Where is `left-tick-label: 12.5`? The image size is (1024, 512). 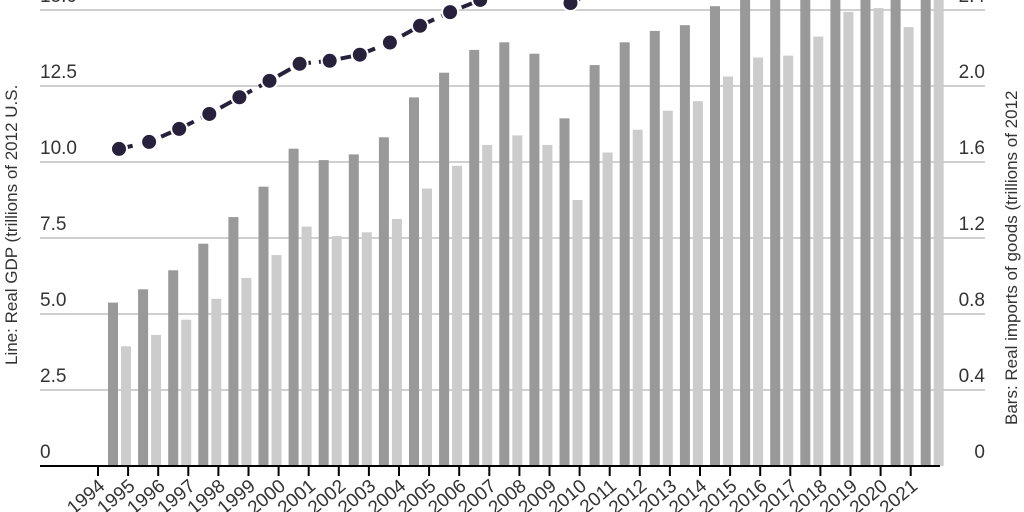 left-tick-label: 12.5 is located at coordinates (58, 72).